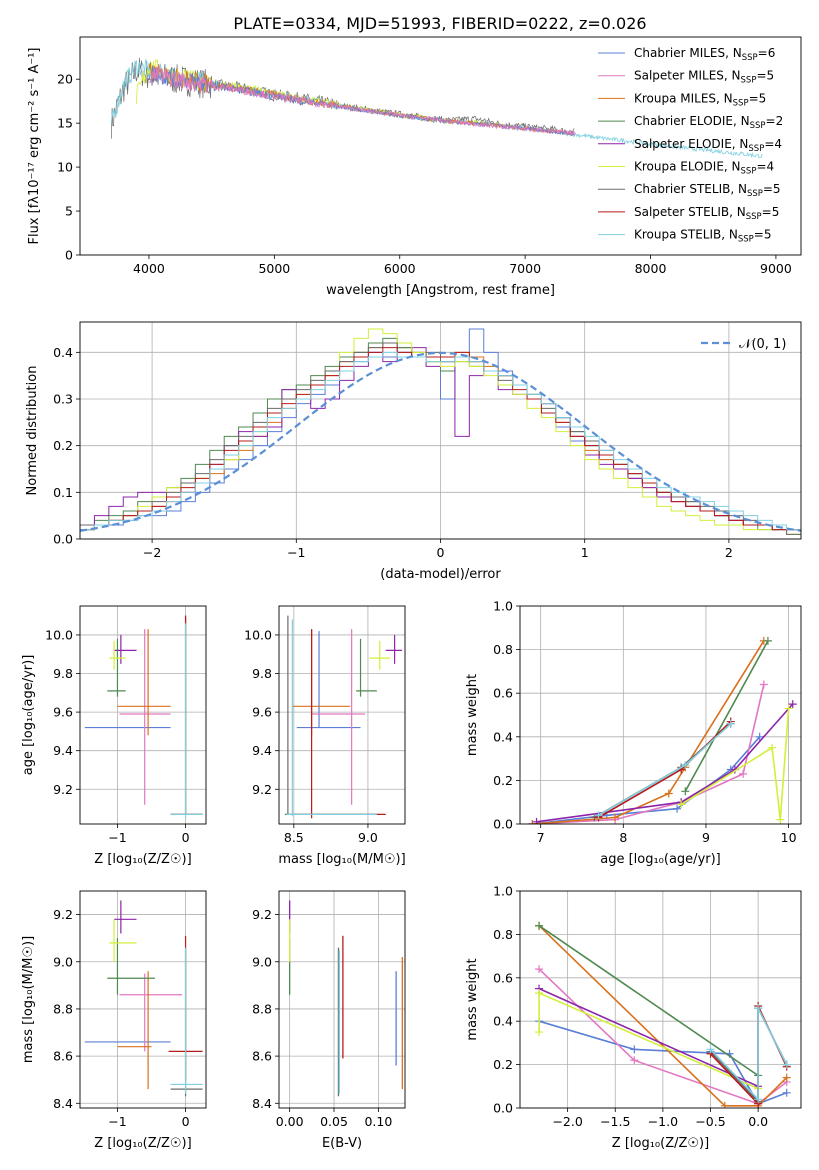 This screenshot has height=1170, width=819. I want to click on legend-label-salpeter-stelib-n: Salpeter STELIB, NSSP=5, so click(706, 213).